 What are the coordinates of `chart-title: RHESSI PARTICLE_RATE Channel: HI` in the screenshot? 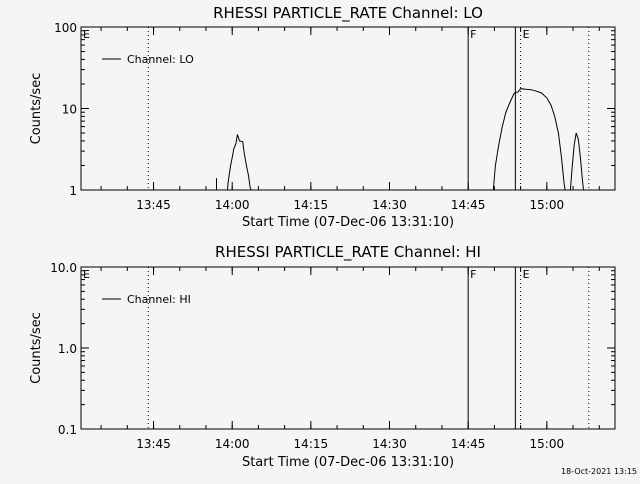 It's located at (348, 252).